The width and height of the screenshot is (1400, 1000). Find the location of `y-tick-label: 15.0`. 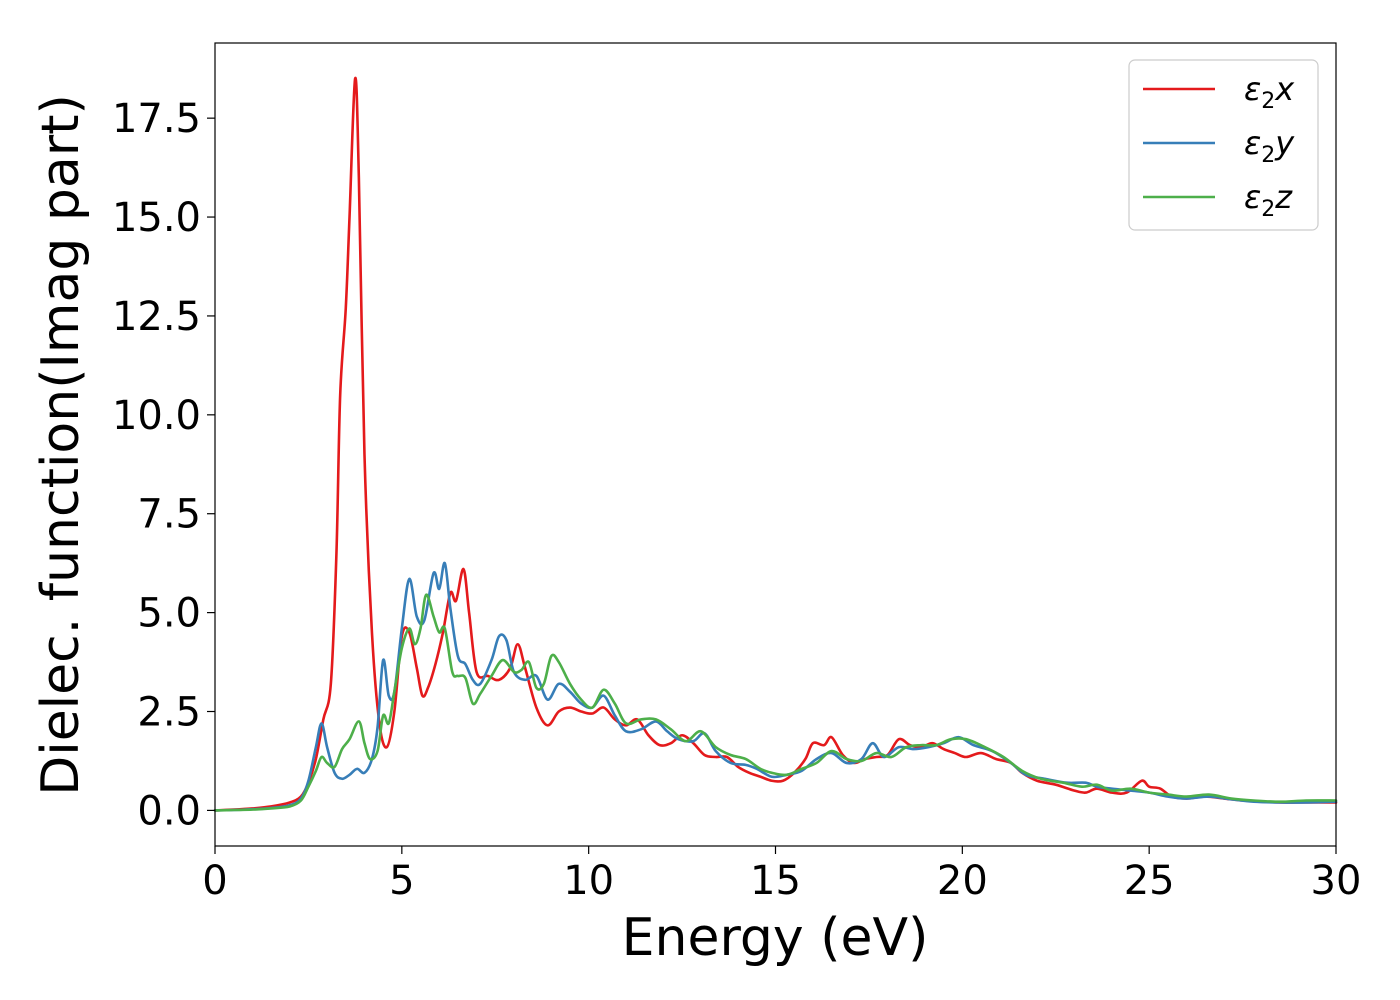

y-tick-label: 15.0 is located at coordinates (156, 218).